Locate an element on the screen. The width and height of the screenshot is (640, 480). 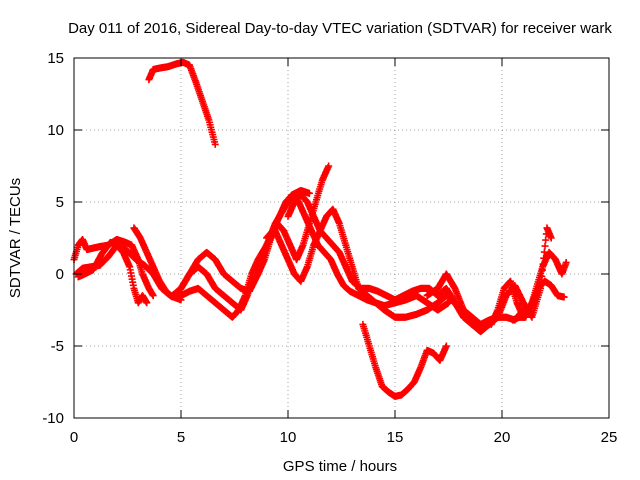
y-tick-label: 15 is located at coordinates (55, 58).